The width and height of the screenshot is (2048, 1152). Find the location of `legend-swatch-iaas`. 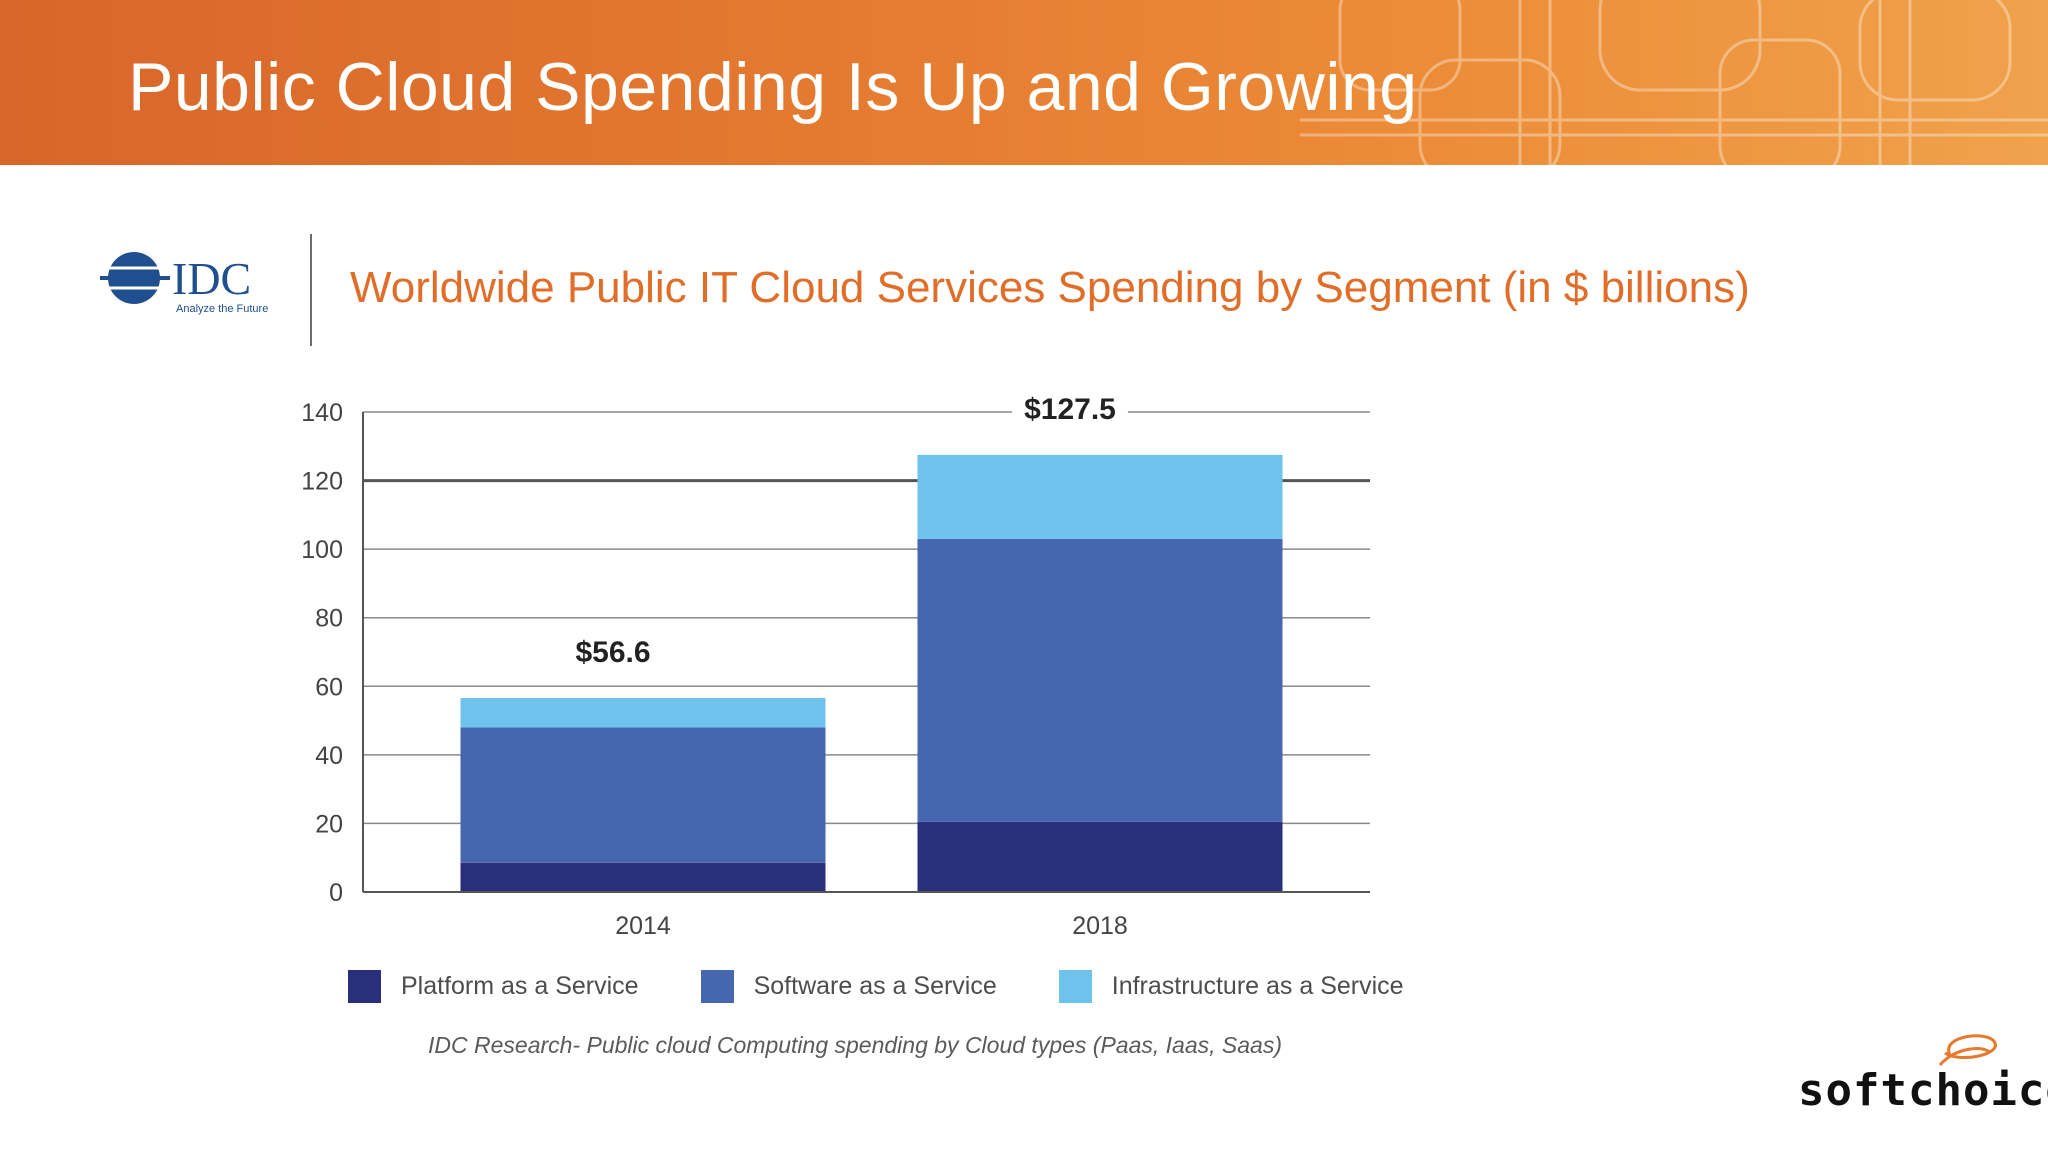

legend-swatch-iaas is located at coordinates (1075, 986).